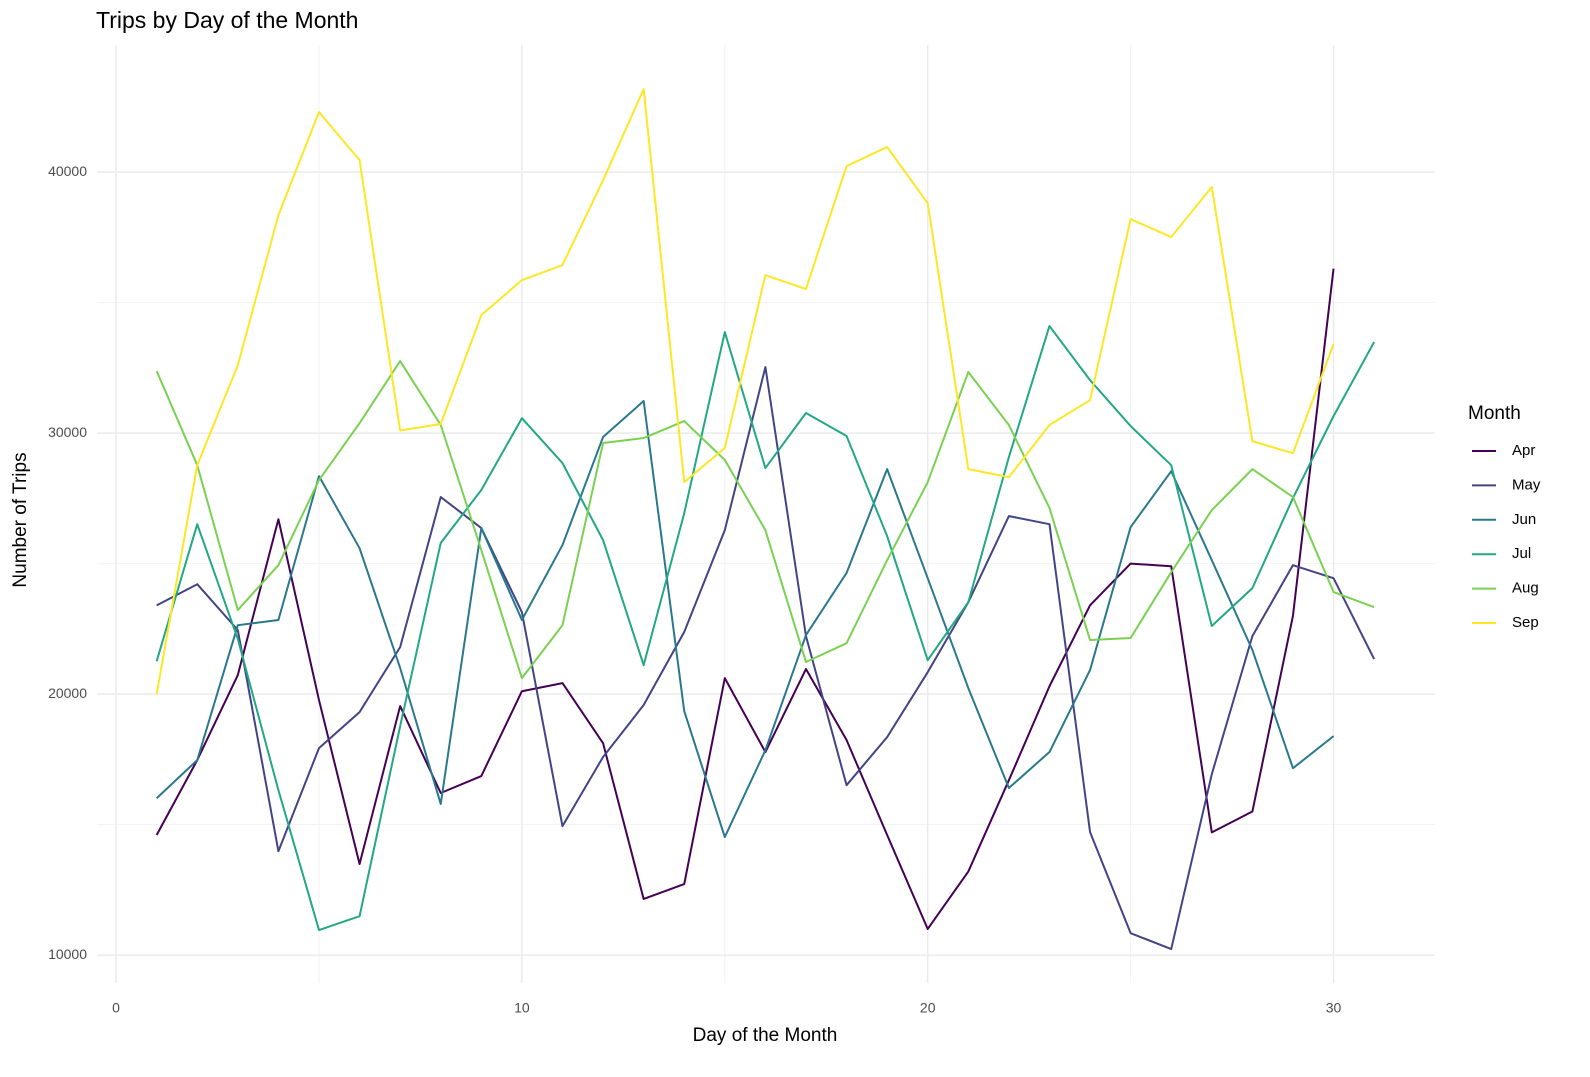 This screenshot has width=1590, height=1077. Describe the element at coordinates (20, 519) in the screenshot. I see `y-axis-label: Number of Trips` at that location.